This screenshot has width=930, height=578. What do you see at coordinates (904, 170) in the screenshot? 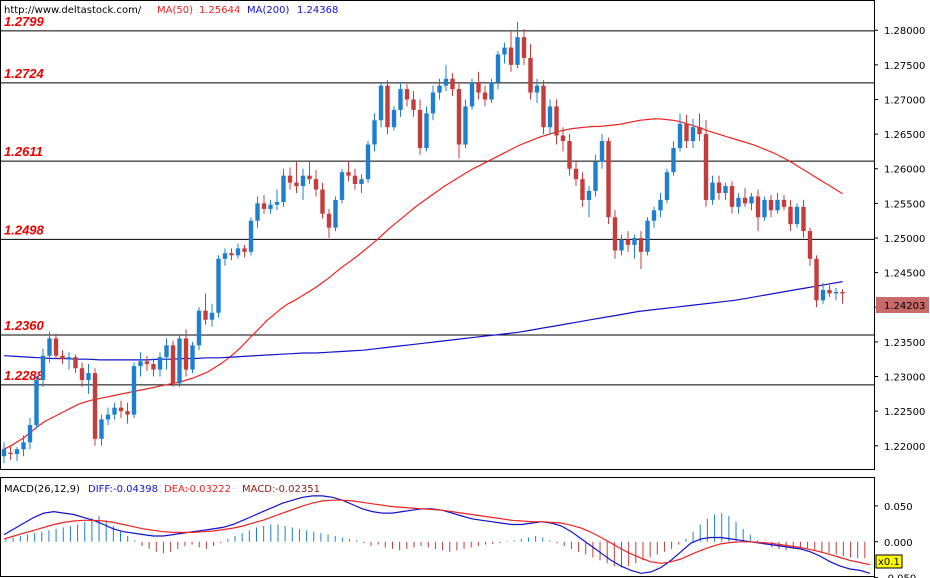
I see `price-tick-label: 1.26000` at bounding box center [904, 170].